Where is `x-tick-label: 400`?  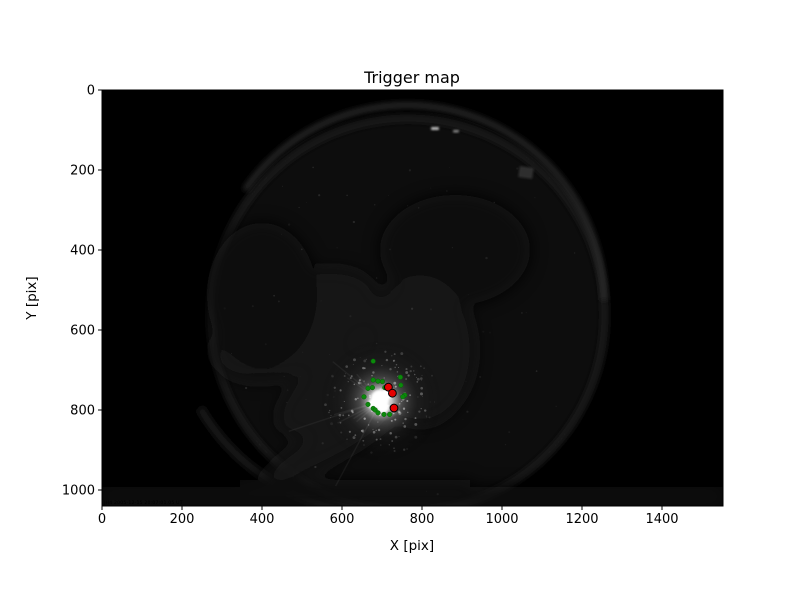 x-tick-label: 400 is located at coordinates (262, 519).